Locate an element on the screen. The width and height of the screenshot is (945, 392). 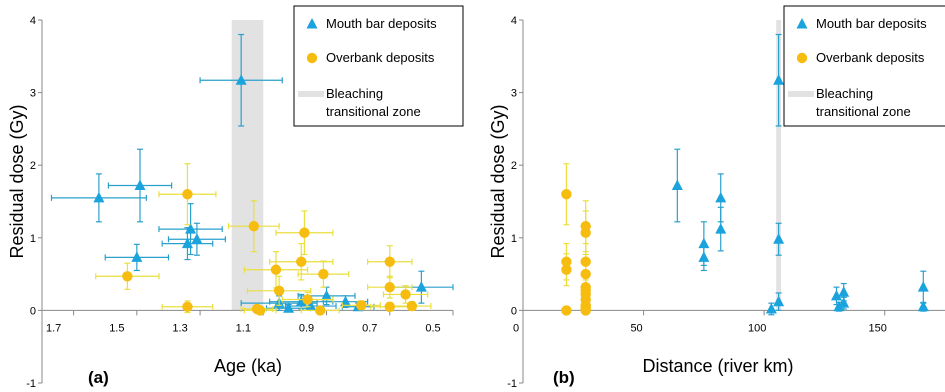
legend-label: Overbank deposits is located at coordinates (380, 57).